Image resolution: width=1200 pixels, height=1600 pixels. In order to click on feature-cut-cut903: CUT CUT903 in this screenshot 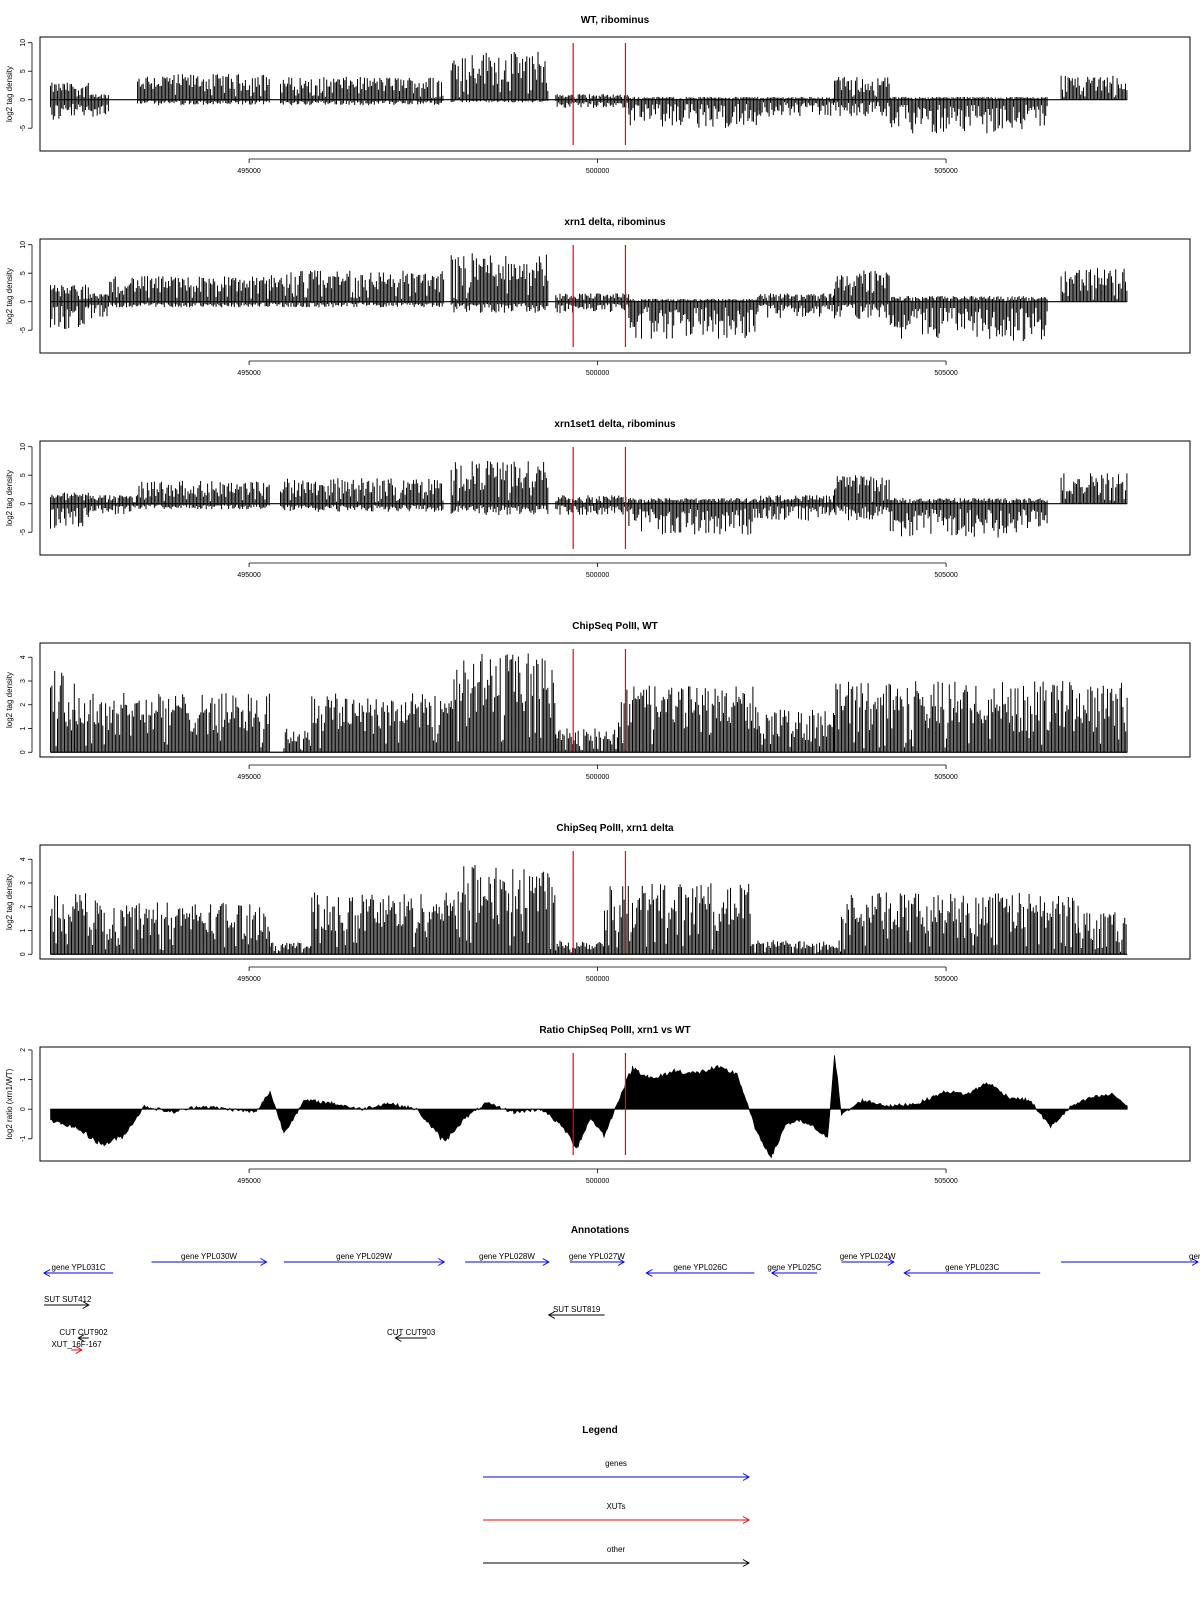, I will do `click(411, 1335)`.